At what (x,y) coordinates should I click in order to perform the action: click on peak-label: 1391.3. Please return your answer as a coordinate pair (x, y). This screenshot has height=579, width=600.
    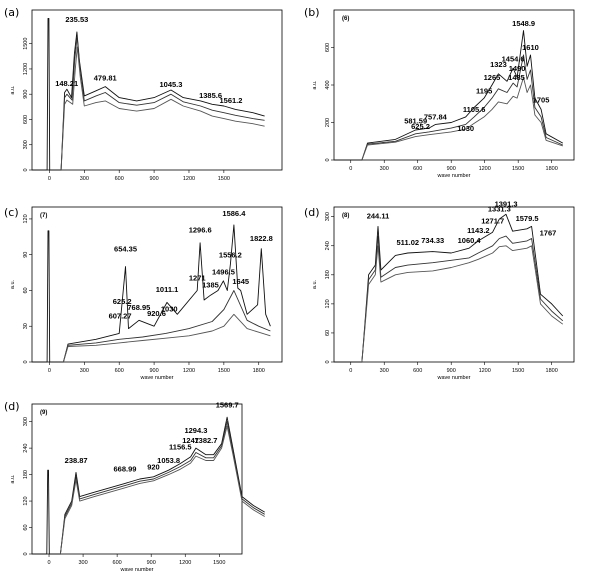
    Looking at the image, I should click on (506, 203).